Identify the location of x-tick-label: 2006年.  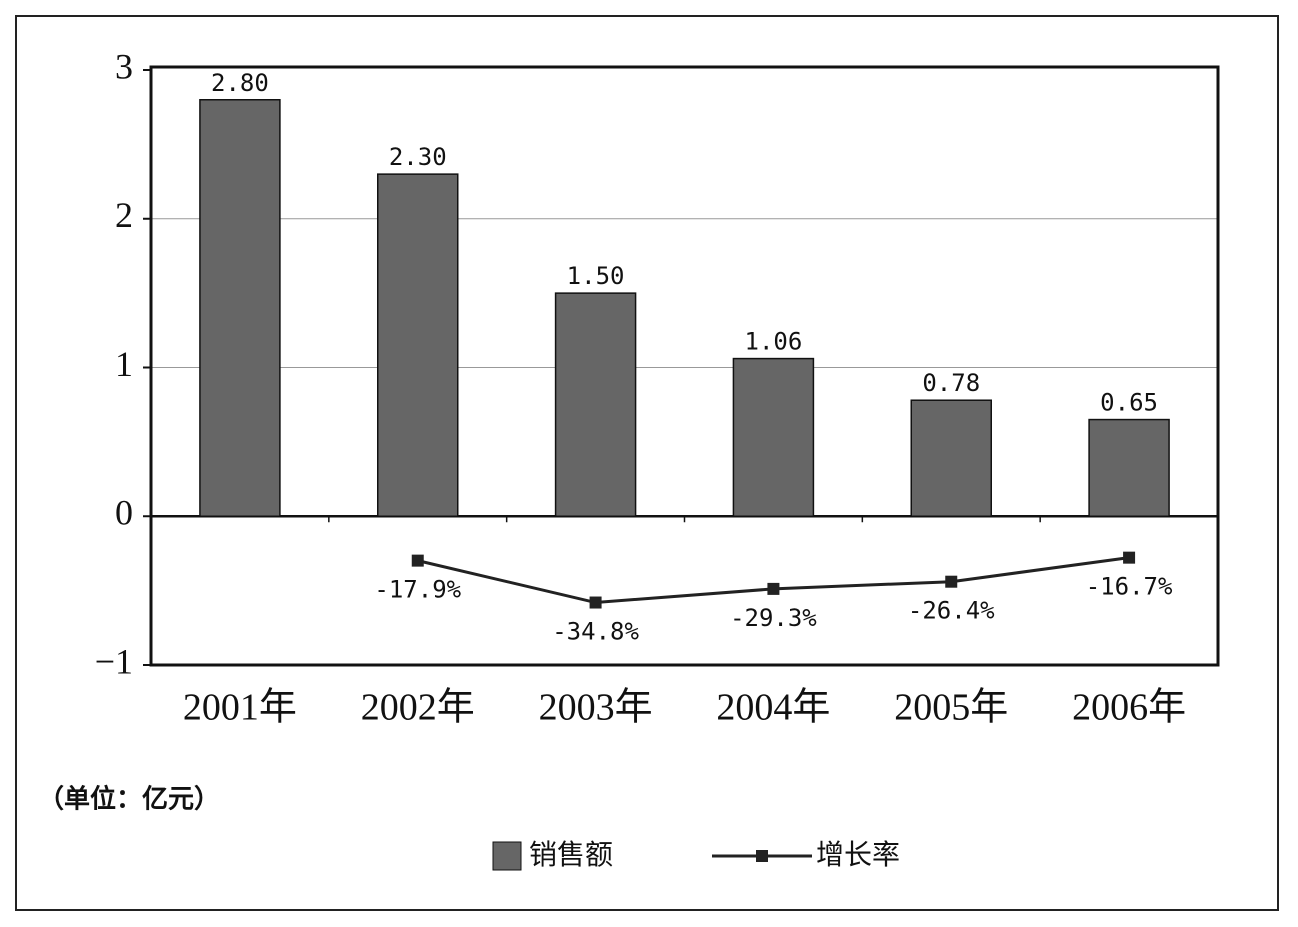
(1129, 708).